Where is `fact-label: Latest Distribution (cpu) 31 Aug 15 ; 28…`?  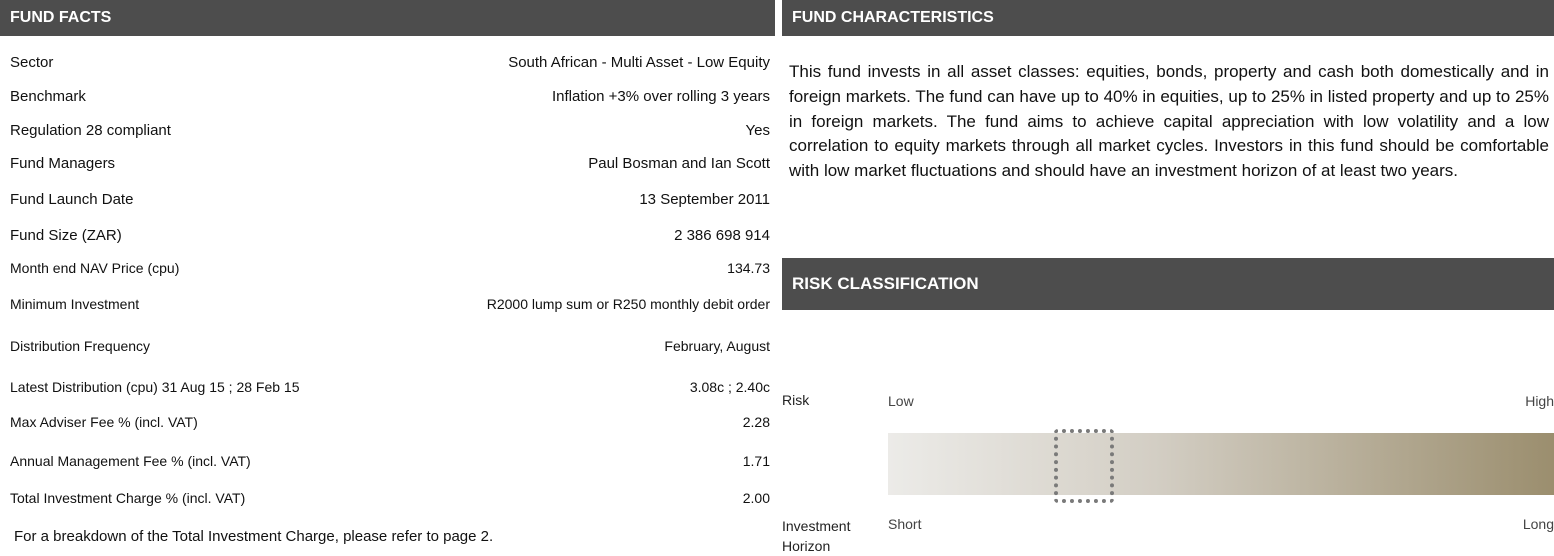 fact-label: Latest Distribution (cpu) 31 Aug 15 ; 28… is located at coordinates (155, 387).